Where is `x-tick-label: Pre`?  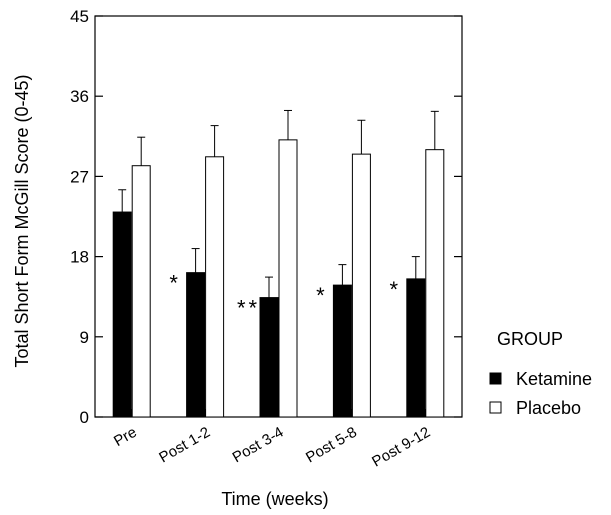 x-tick-label: Pre is located at coordinates (125, 437).